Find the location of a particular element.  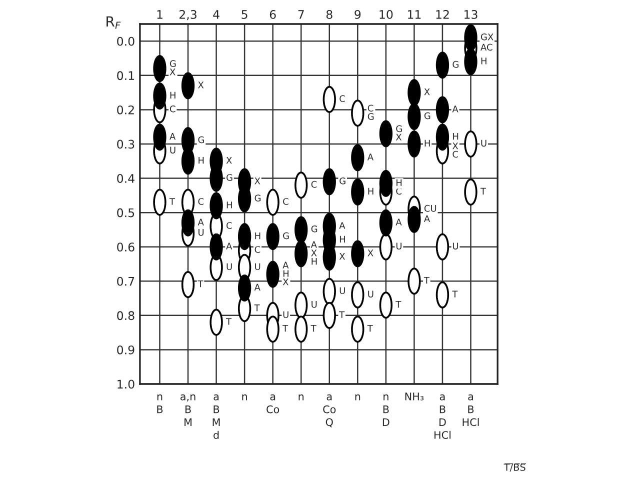

y-tick-label: 0.3 is located at coordinates (125, 144).